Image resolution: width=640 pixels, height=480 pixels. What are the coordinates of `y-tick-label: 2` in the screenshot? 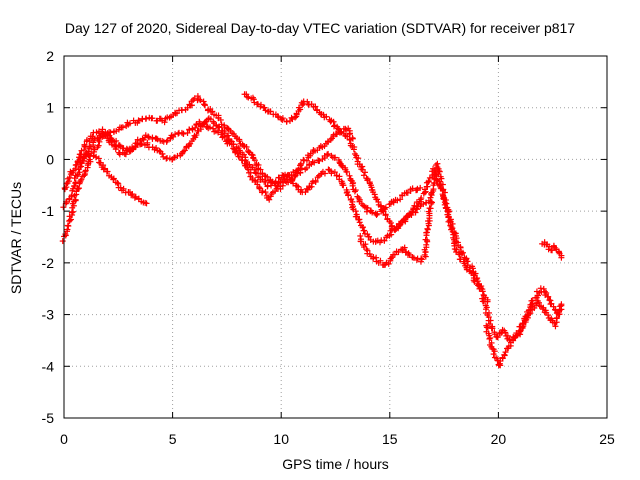 It's located at (50, 56).